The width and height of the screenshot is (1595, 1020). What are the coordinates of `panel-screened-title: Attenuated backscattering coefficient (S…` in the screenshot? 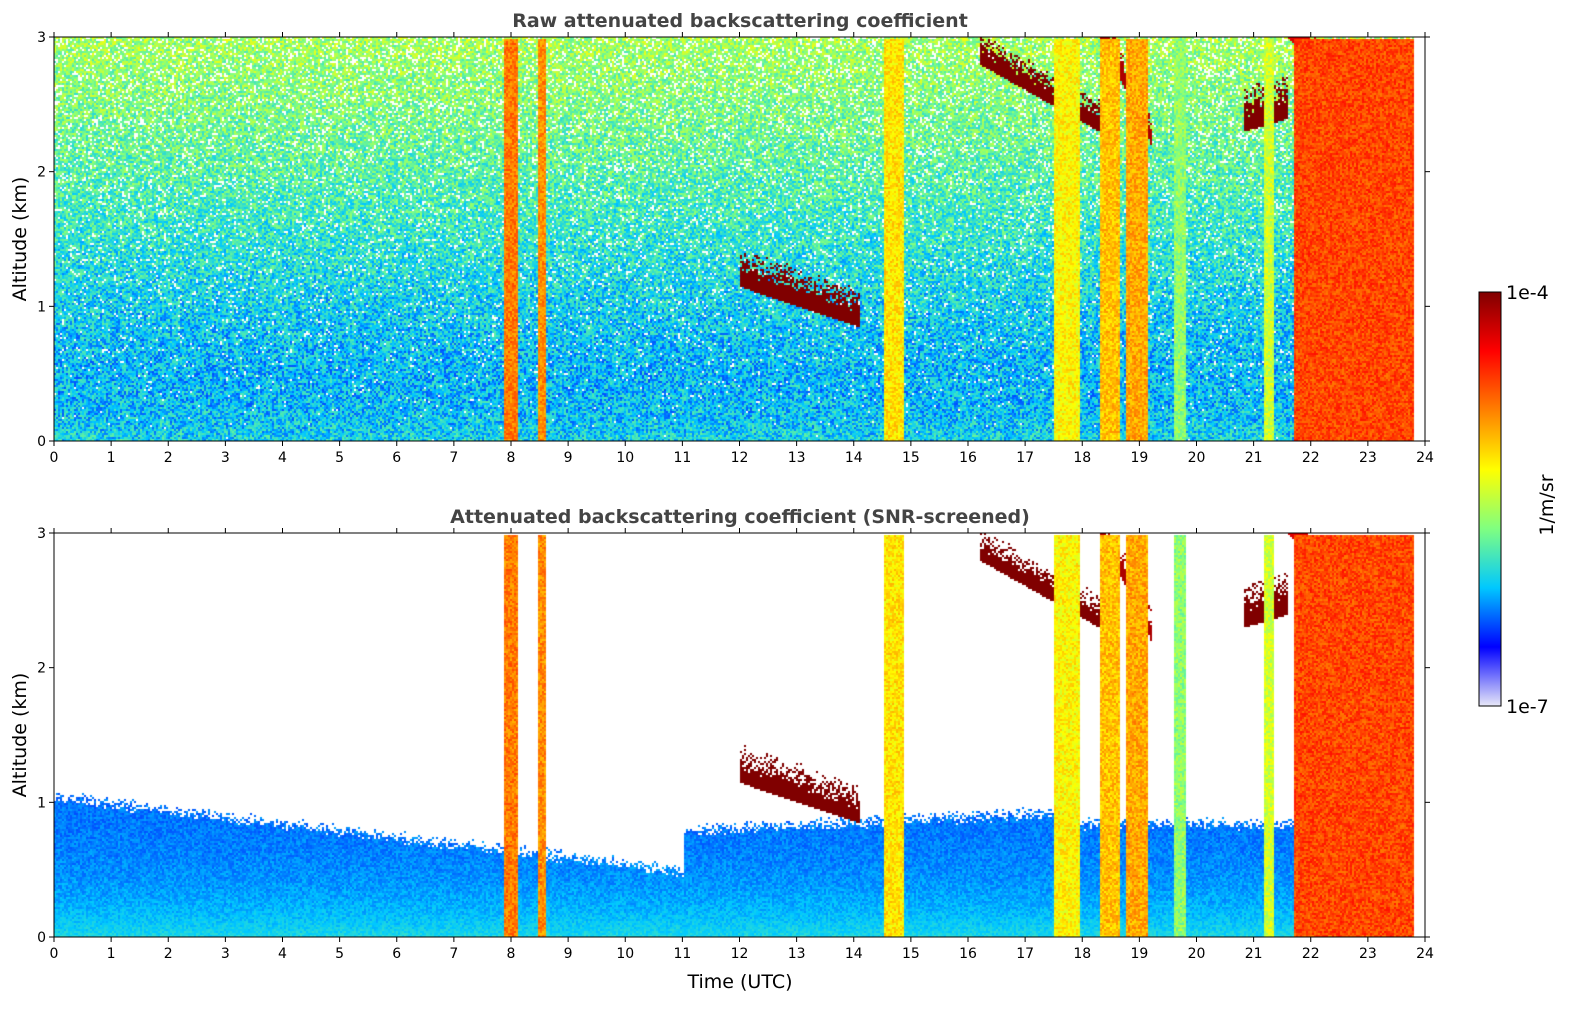 It's located at (740, 517).